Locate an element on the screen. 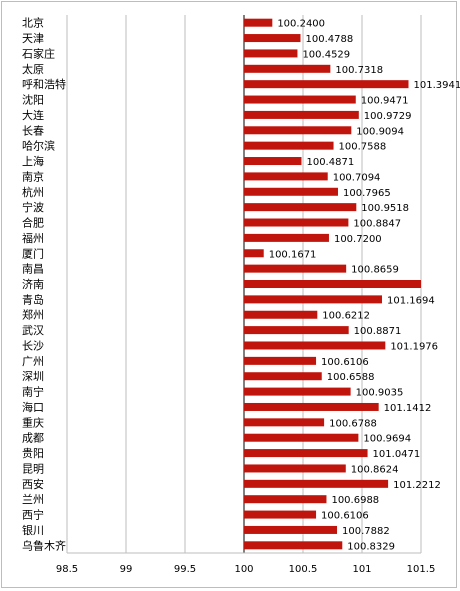 The width and height of the screenshot is (460, 591). value-label: 100.9094 is located at coordinates (380, 131).